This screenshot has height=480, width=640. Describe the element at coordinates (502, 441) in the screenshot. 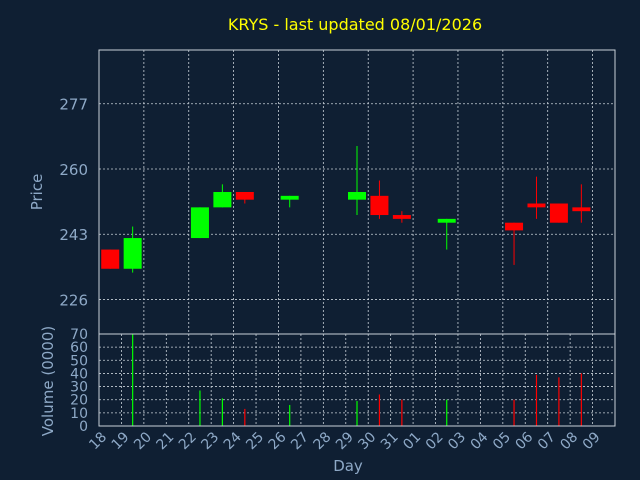

I see `x-tick-label: 05` at that location.